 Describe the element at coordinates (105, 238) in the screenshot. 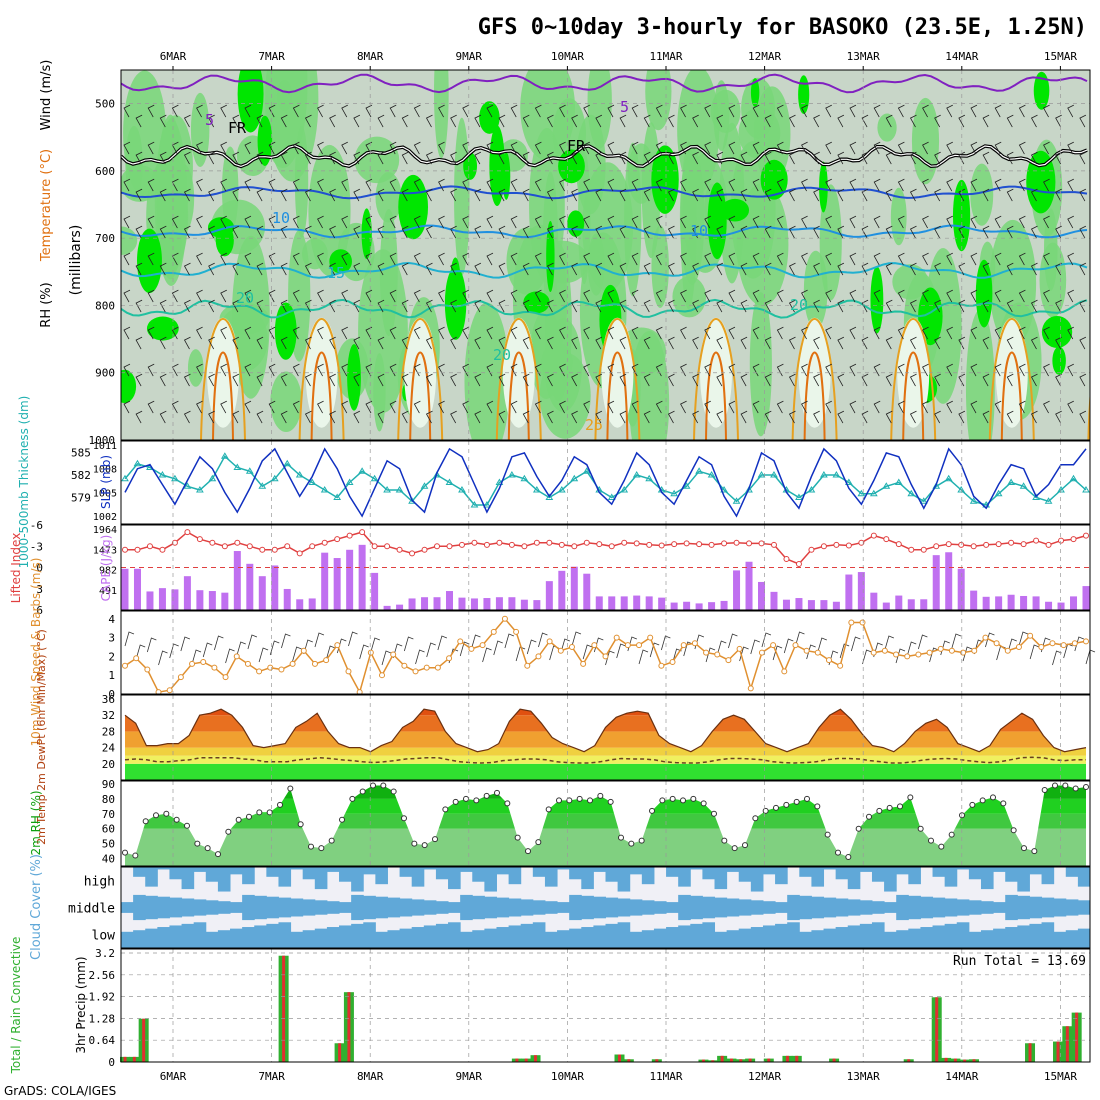

I see `pressure-tick-label: 700` at that location.